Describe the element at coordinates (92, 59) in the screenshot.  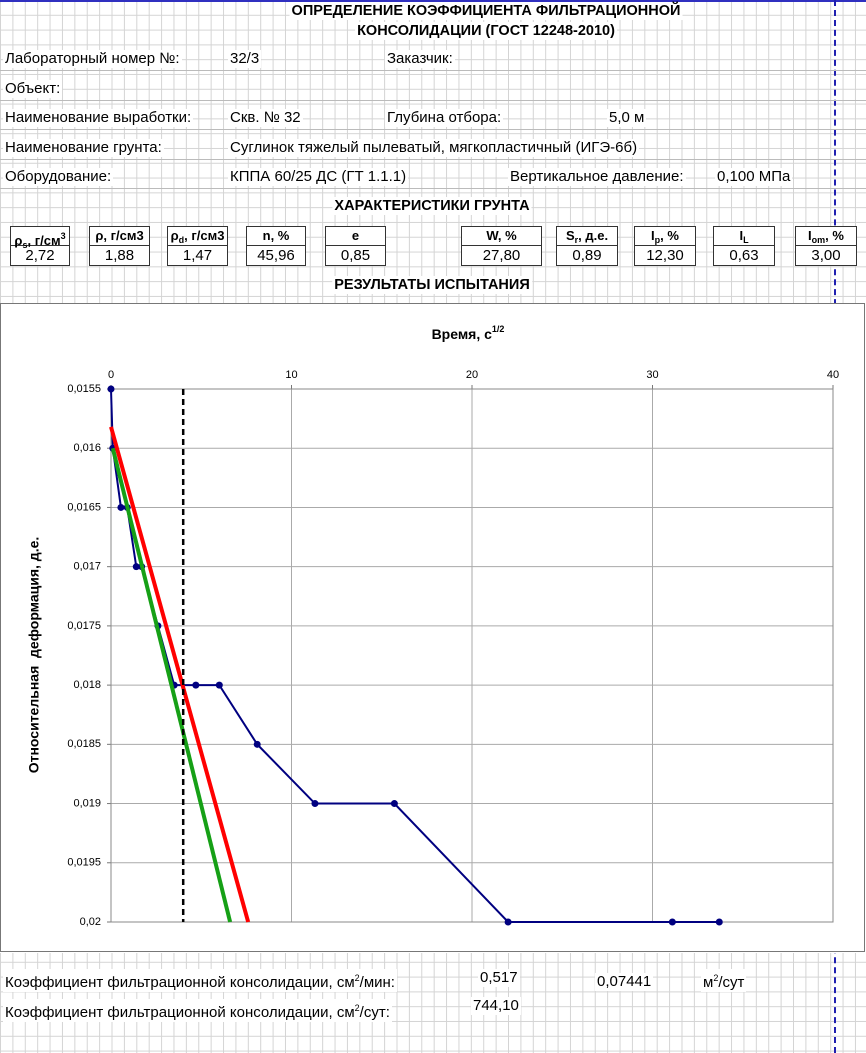
I see `label: Лабораторный номер №:` at that location.